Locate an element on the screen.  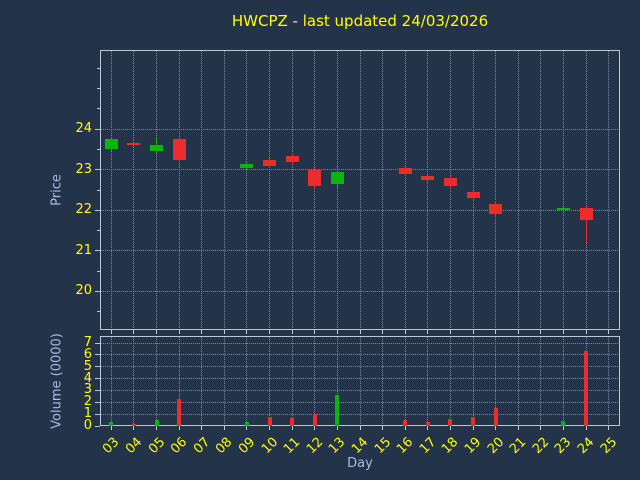
volume-tick-label: 6 is located at coordinates (87, 354).